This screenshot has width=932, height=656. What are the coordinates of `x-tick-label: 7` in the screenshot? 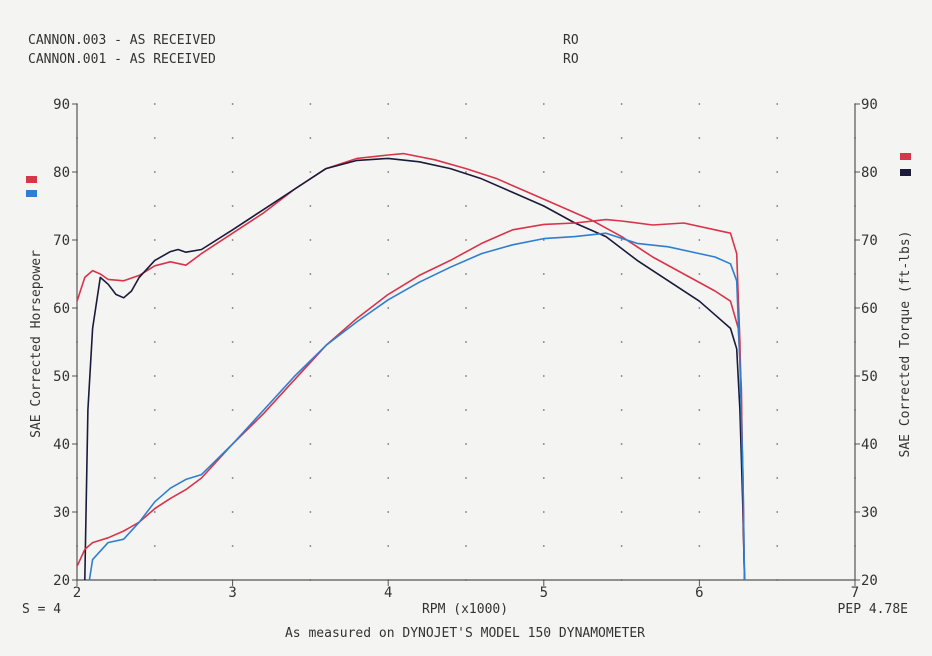 It's located at (855, 593).